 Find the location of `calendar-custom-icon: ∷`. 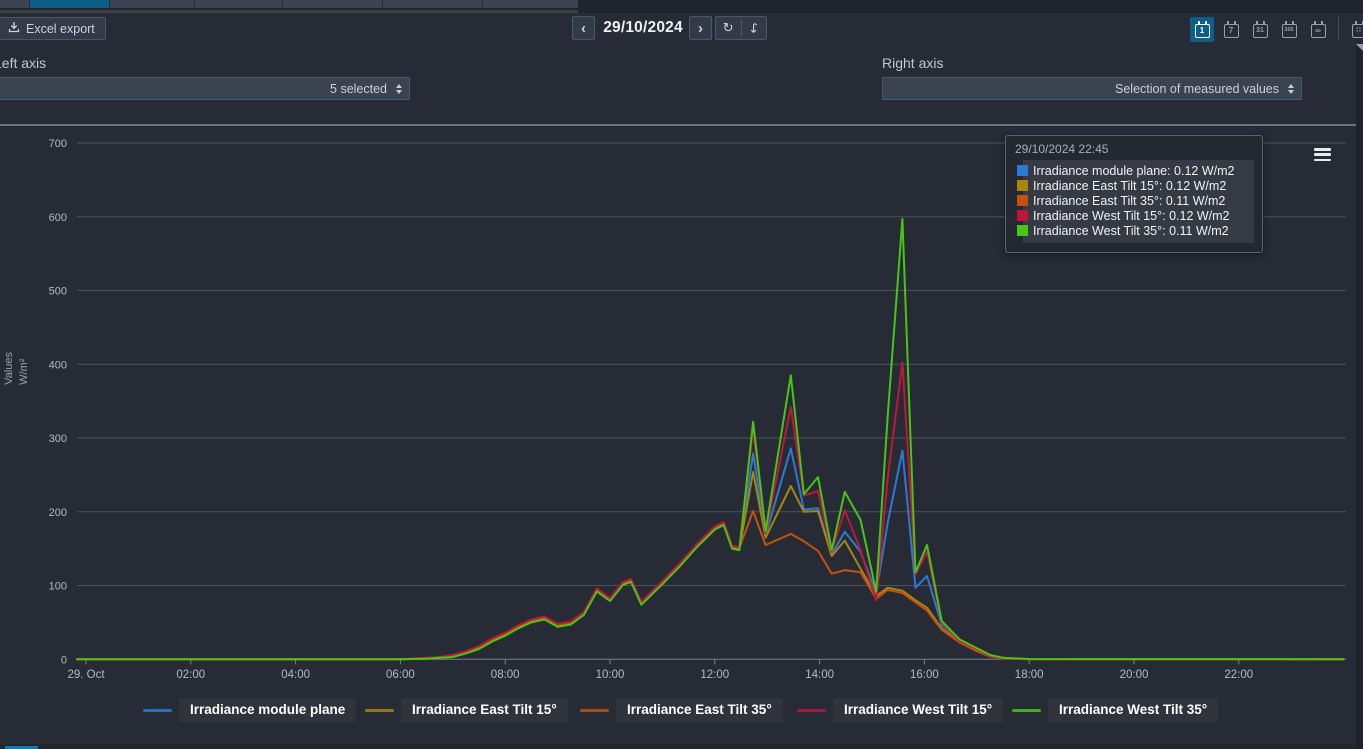

calendar-custom-icon: ∷ is located at coordinates (1357, 29).